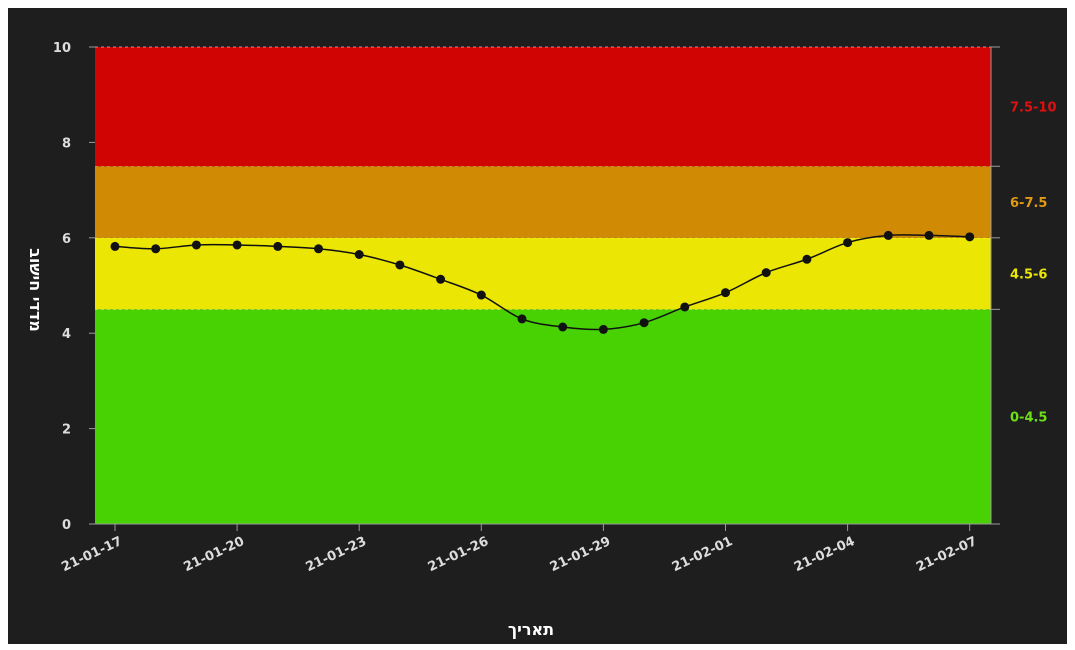 The image size is (1075, 650). What do you see at coordinates (336, 554) in the screenshot?
I see `x-tick-label: 21-01-23` at bounding box center [336, 554].